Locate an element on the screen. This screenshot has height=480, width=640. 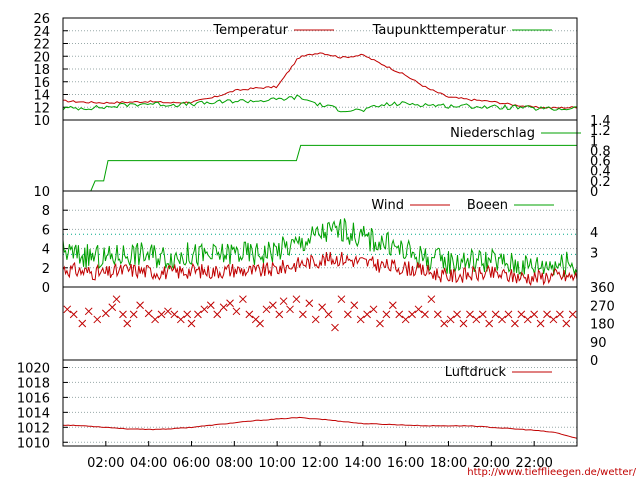
x-tick-label: 18:00 is located at coordinates (448, 463).